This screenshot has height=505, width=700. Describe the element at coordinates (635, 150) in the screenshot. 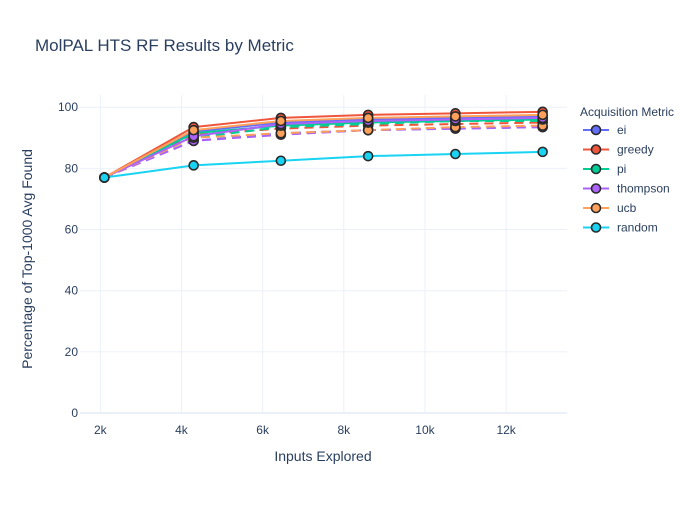

I see `legend-label-greedy: greedy` at that location.